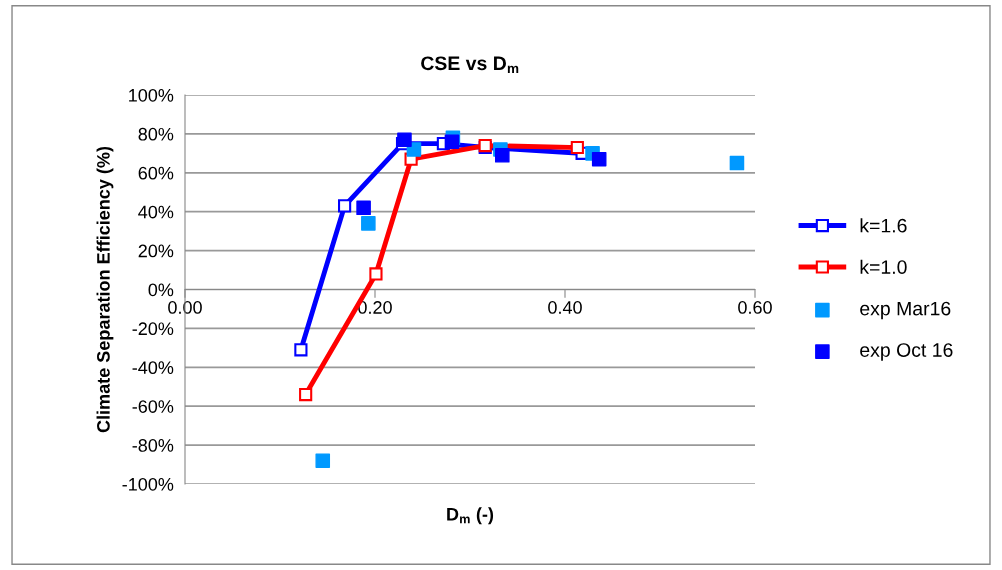  Describe the element at coordinates (153, 368) in the screenshot. I see `y-tick-label: -40%` at that location.